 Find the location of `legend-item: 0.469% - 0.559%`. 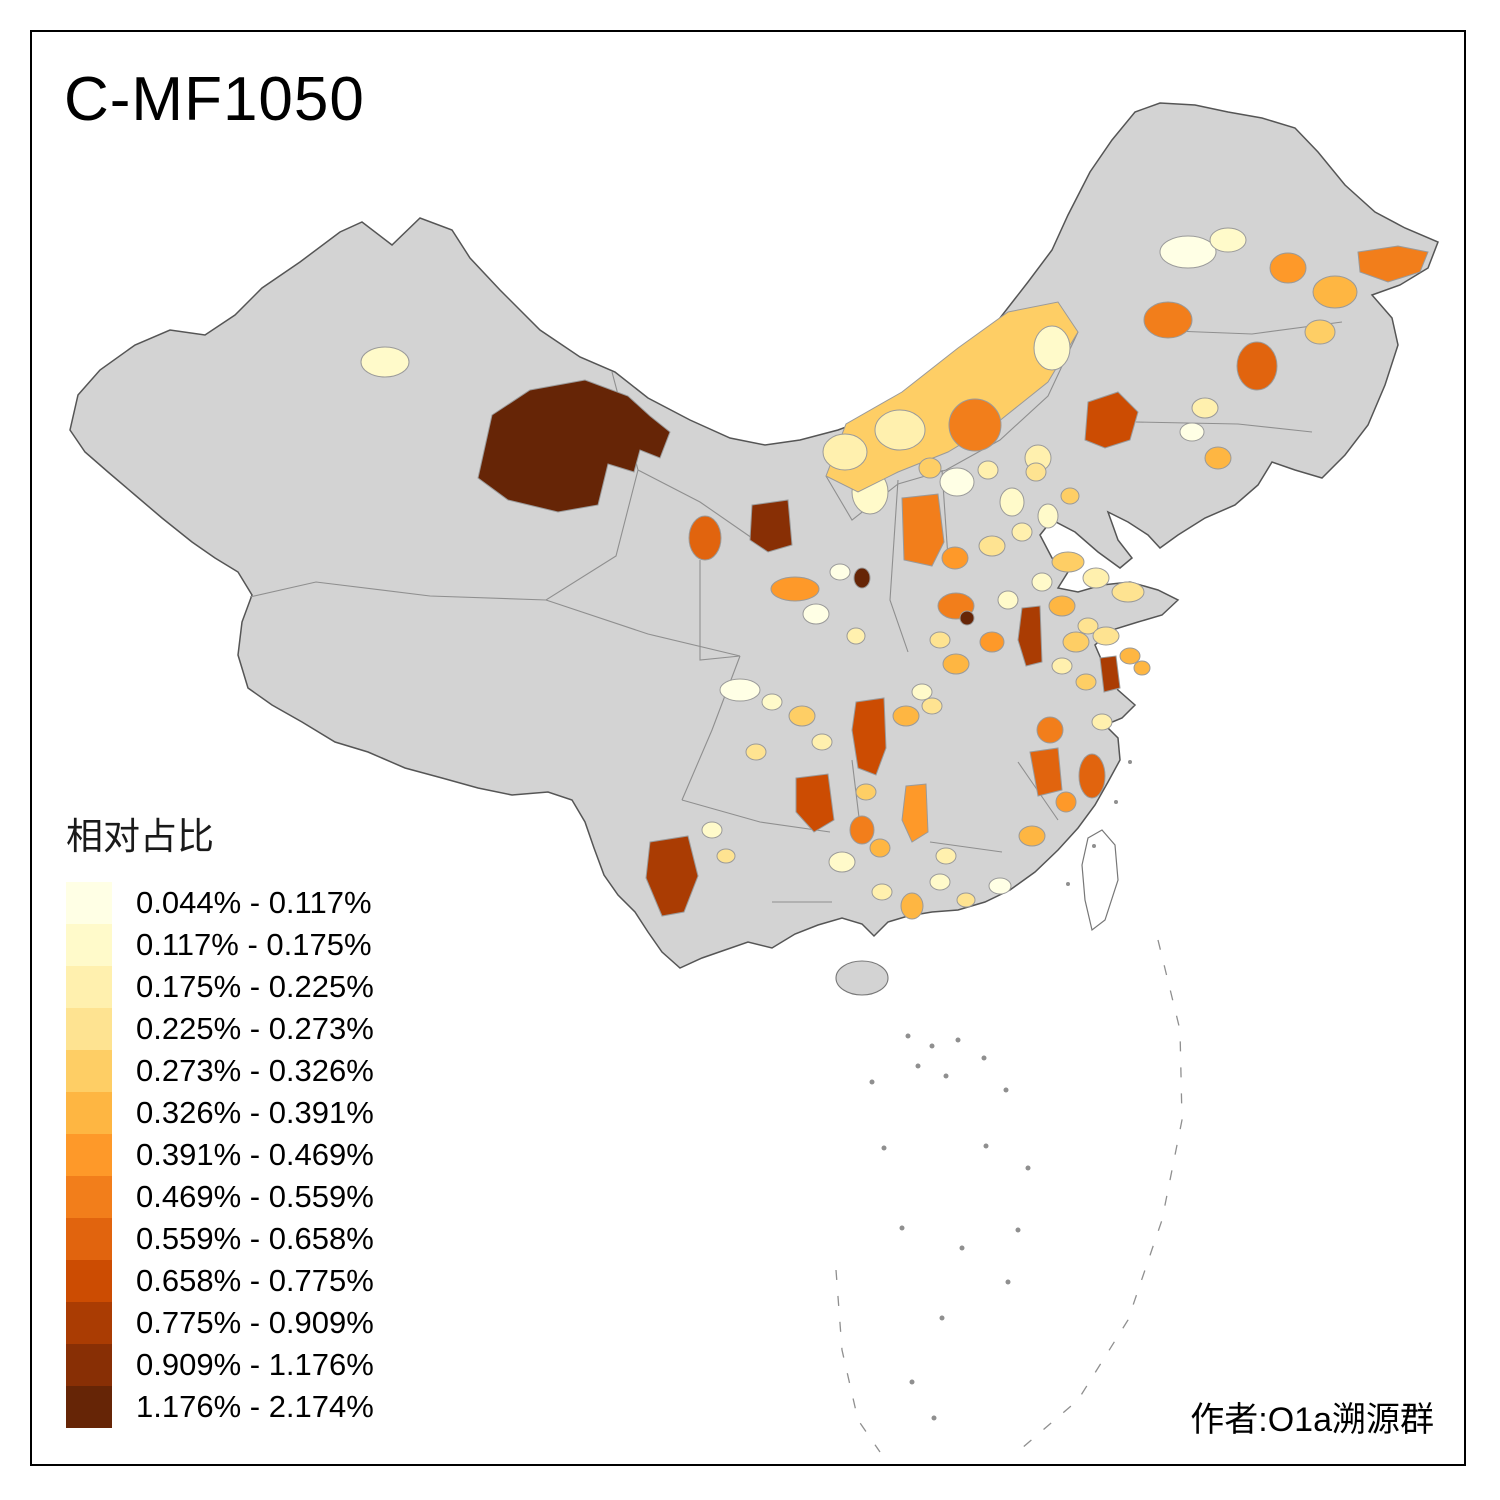

legend-item: 0.469% - 0.559% is located at coordinates (220, 1197).